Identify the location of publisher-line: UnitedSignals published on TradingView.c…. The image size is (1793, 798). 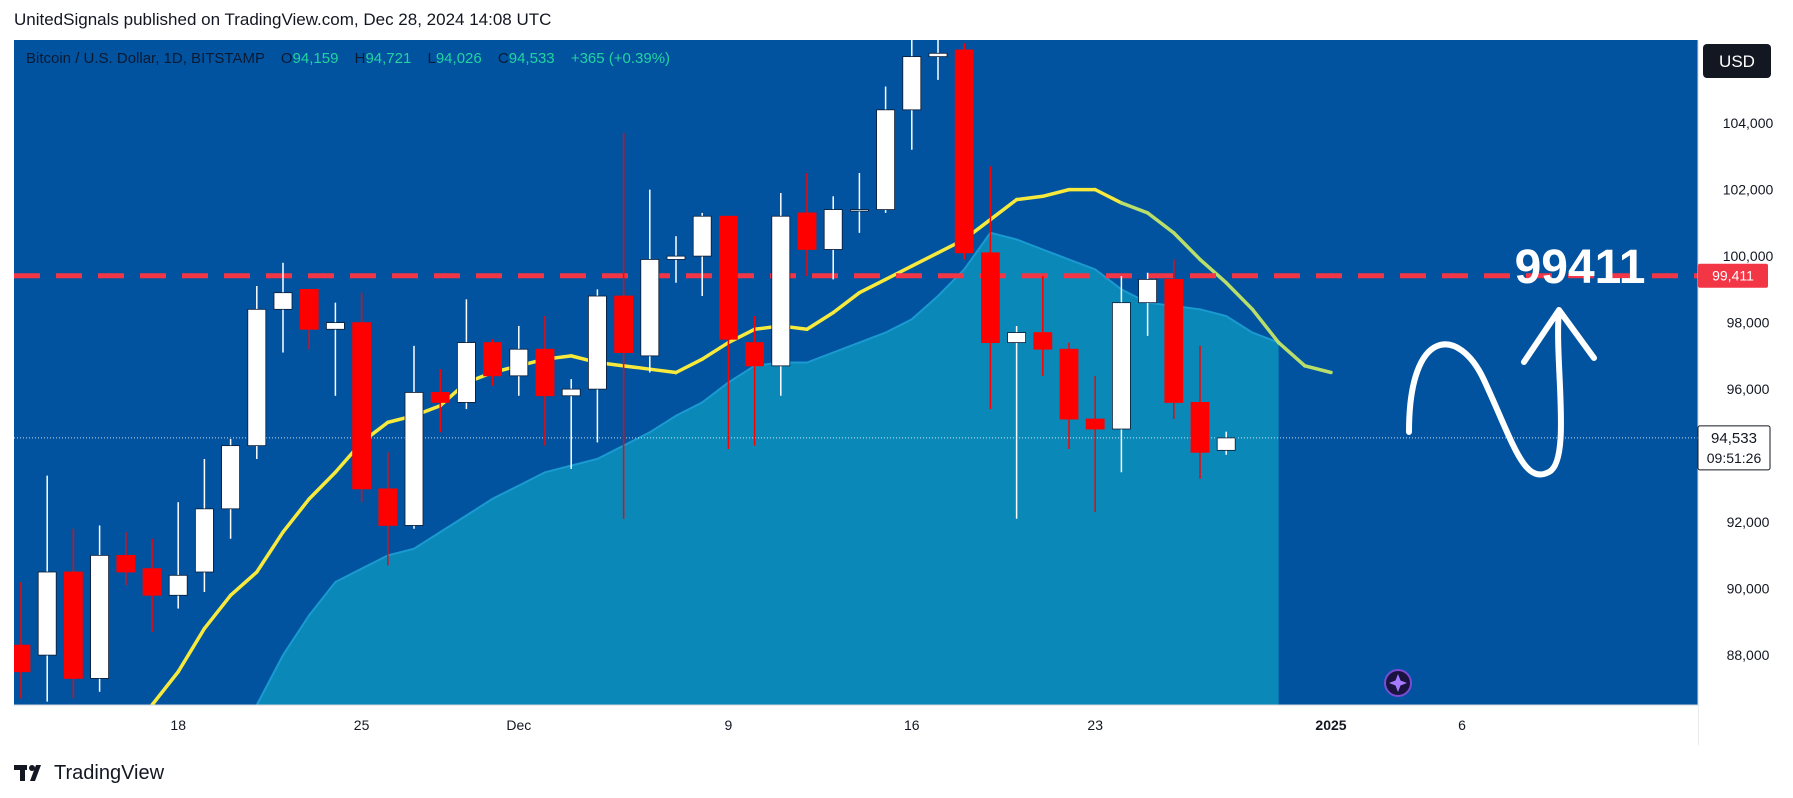
(283, 19).